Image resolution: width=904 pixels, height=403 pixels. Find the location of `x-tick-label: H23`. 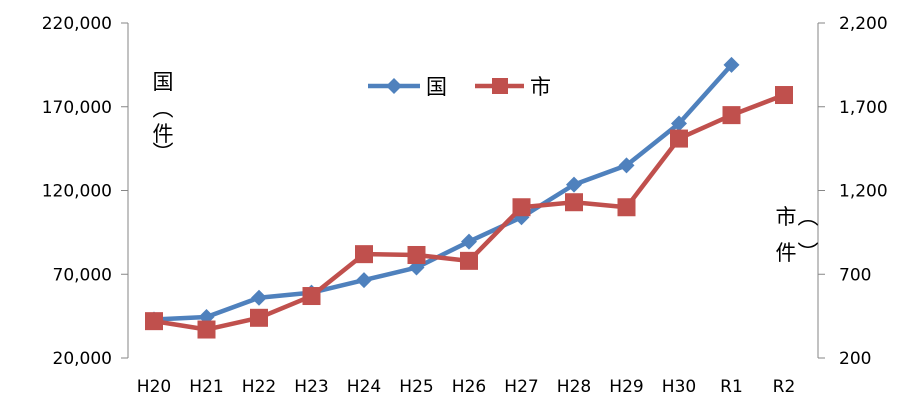

x-tick-label: H23 is located at coordinates (311, 387).